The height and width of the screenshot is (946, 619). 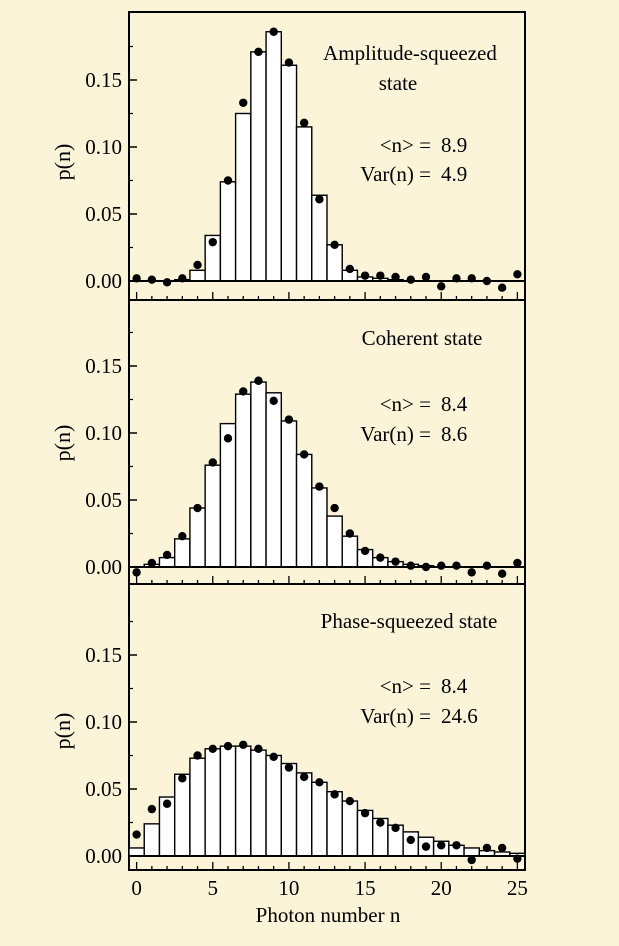 I want to click on y-tick-label: 0.00, so click(x=103, y=567).